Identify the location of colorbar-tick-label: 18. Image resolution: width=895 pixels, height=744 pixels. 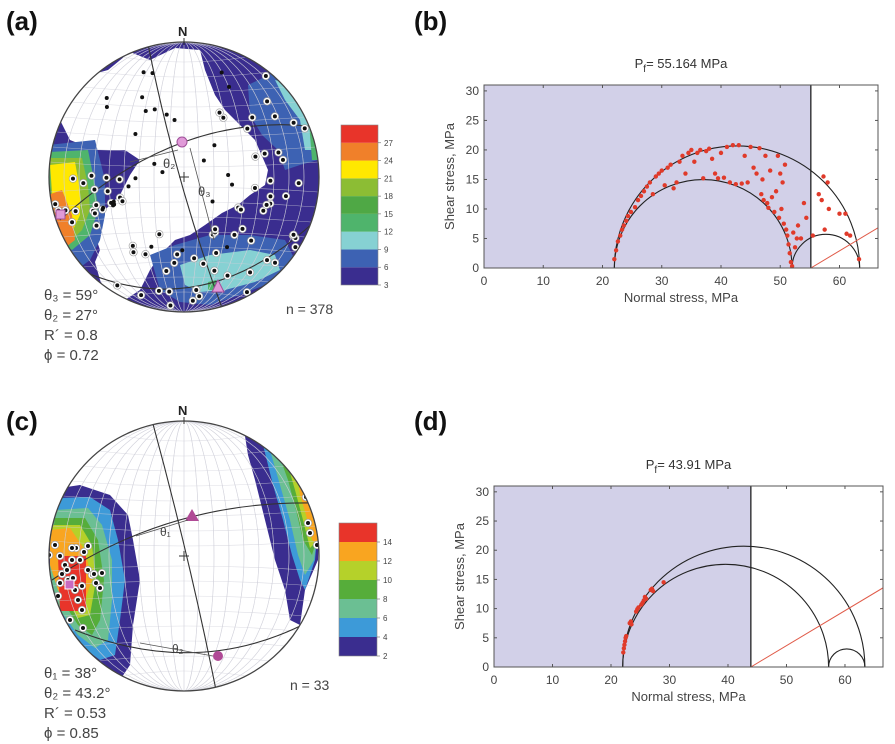
(388, 196).